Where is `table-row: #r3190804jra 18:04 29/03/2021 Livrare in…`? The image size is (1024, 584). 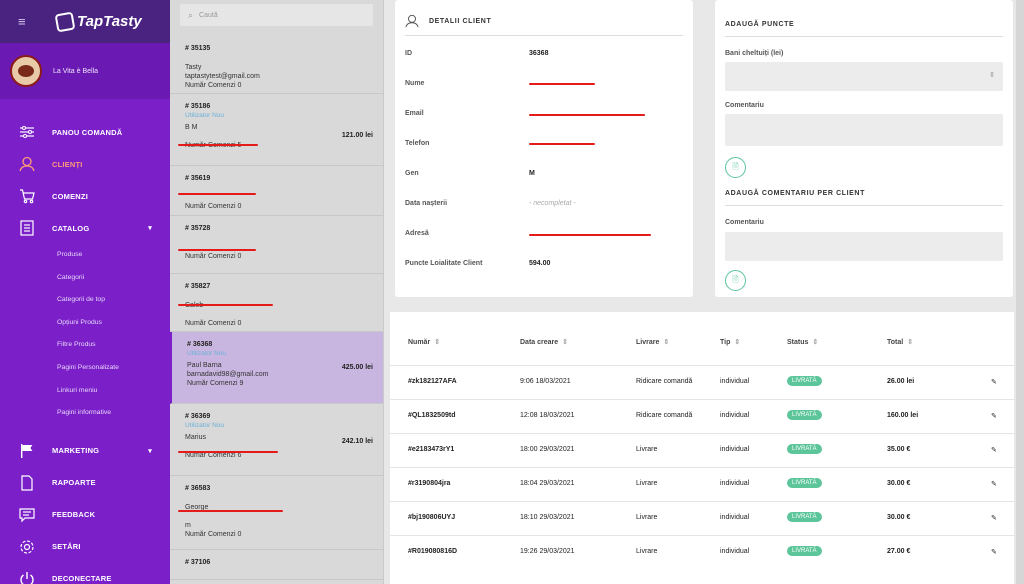
table-row: #r3190804jra 18:04 29/03/2021 Livrare in… is located at coordinates (702, 484).